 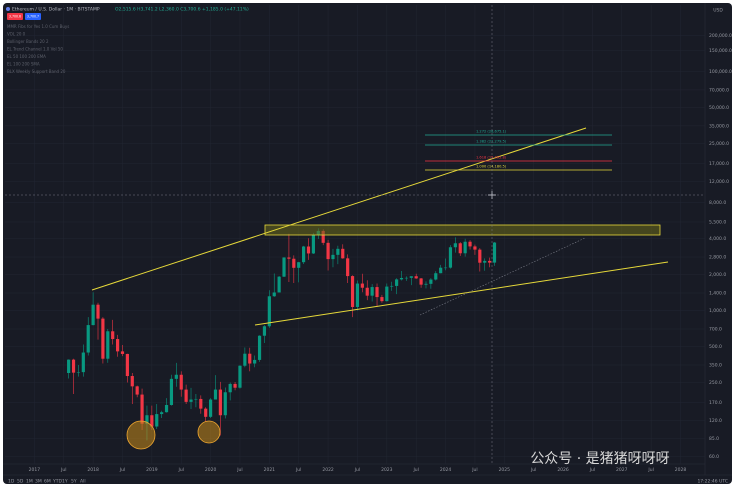 What do you see at coordinates (20, 482) in the screenshot?
I see `range-button: 5D` at bounding box center [20, 482].